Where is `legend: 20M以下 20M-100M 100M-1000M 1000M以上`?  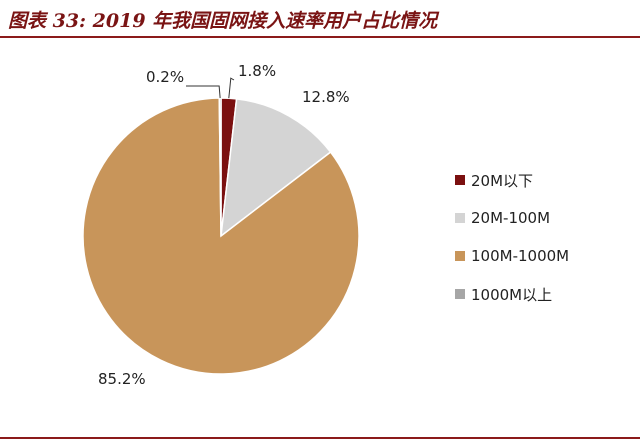
legend: 20M以下 20M-100M 100M-1000M 1000M以上 is located at coordinates (512, 246).